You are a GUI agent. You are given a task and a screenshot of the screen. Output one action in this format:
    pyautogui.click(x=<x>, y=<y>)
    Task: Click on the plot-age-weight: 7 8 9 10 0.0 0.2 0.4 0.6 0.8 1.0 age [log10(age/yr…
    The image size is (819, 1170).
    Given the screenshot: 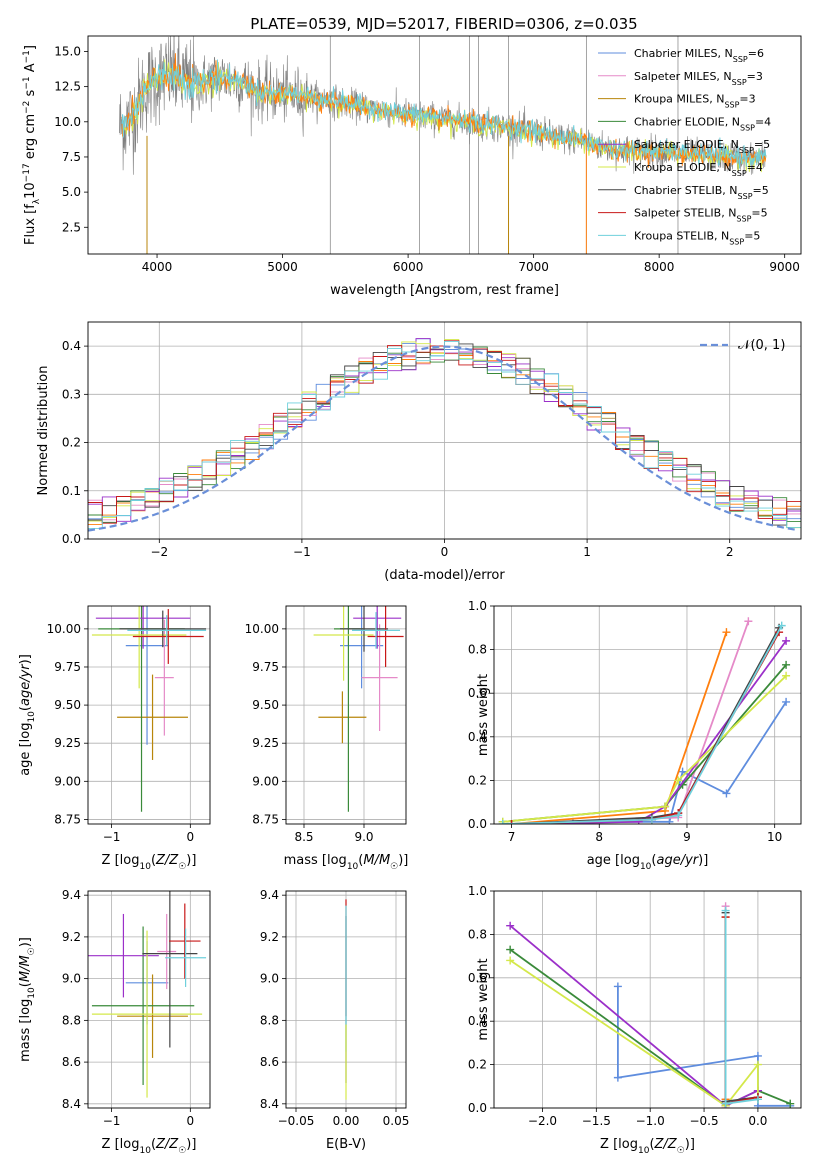 What is the action you would take?
    pyautogui.click(x=635, y=735)
    